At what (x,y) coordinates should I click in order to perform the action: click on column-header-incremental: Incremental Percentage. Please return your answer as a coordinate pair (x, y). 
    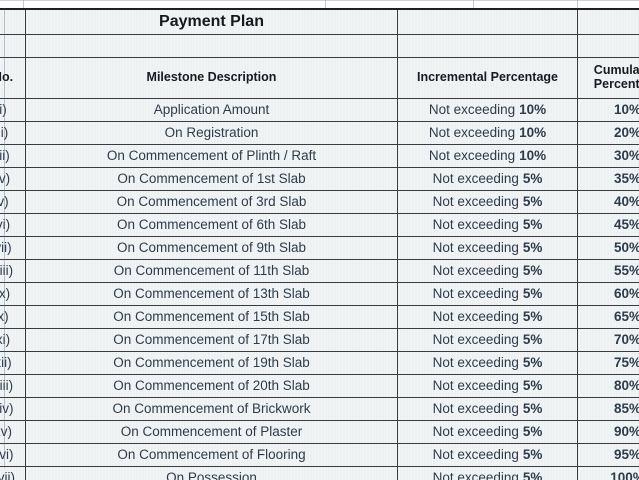
    Looking at the image, I should click on (487, 78).